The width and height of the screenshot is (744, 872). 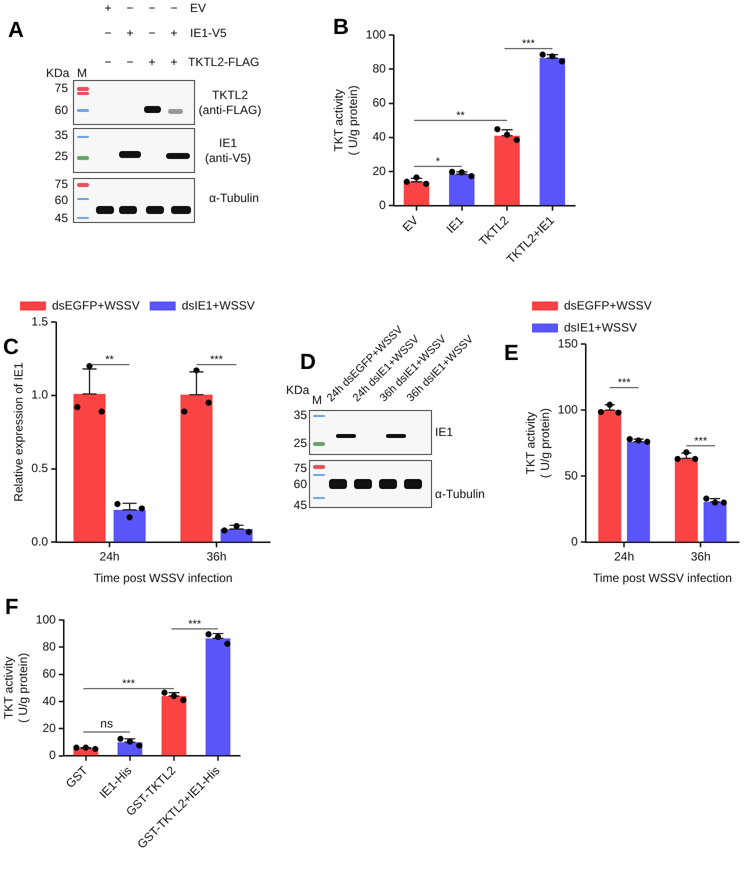 I want to click on y-tick-label: 0.0, so click(x=39, y=541).